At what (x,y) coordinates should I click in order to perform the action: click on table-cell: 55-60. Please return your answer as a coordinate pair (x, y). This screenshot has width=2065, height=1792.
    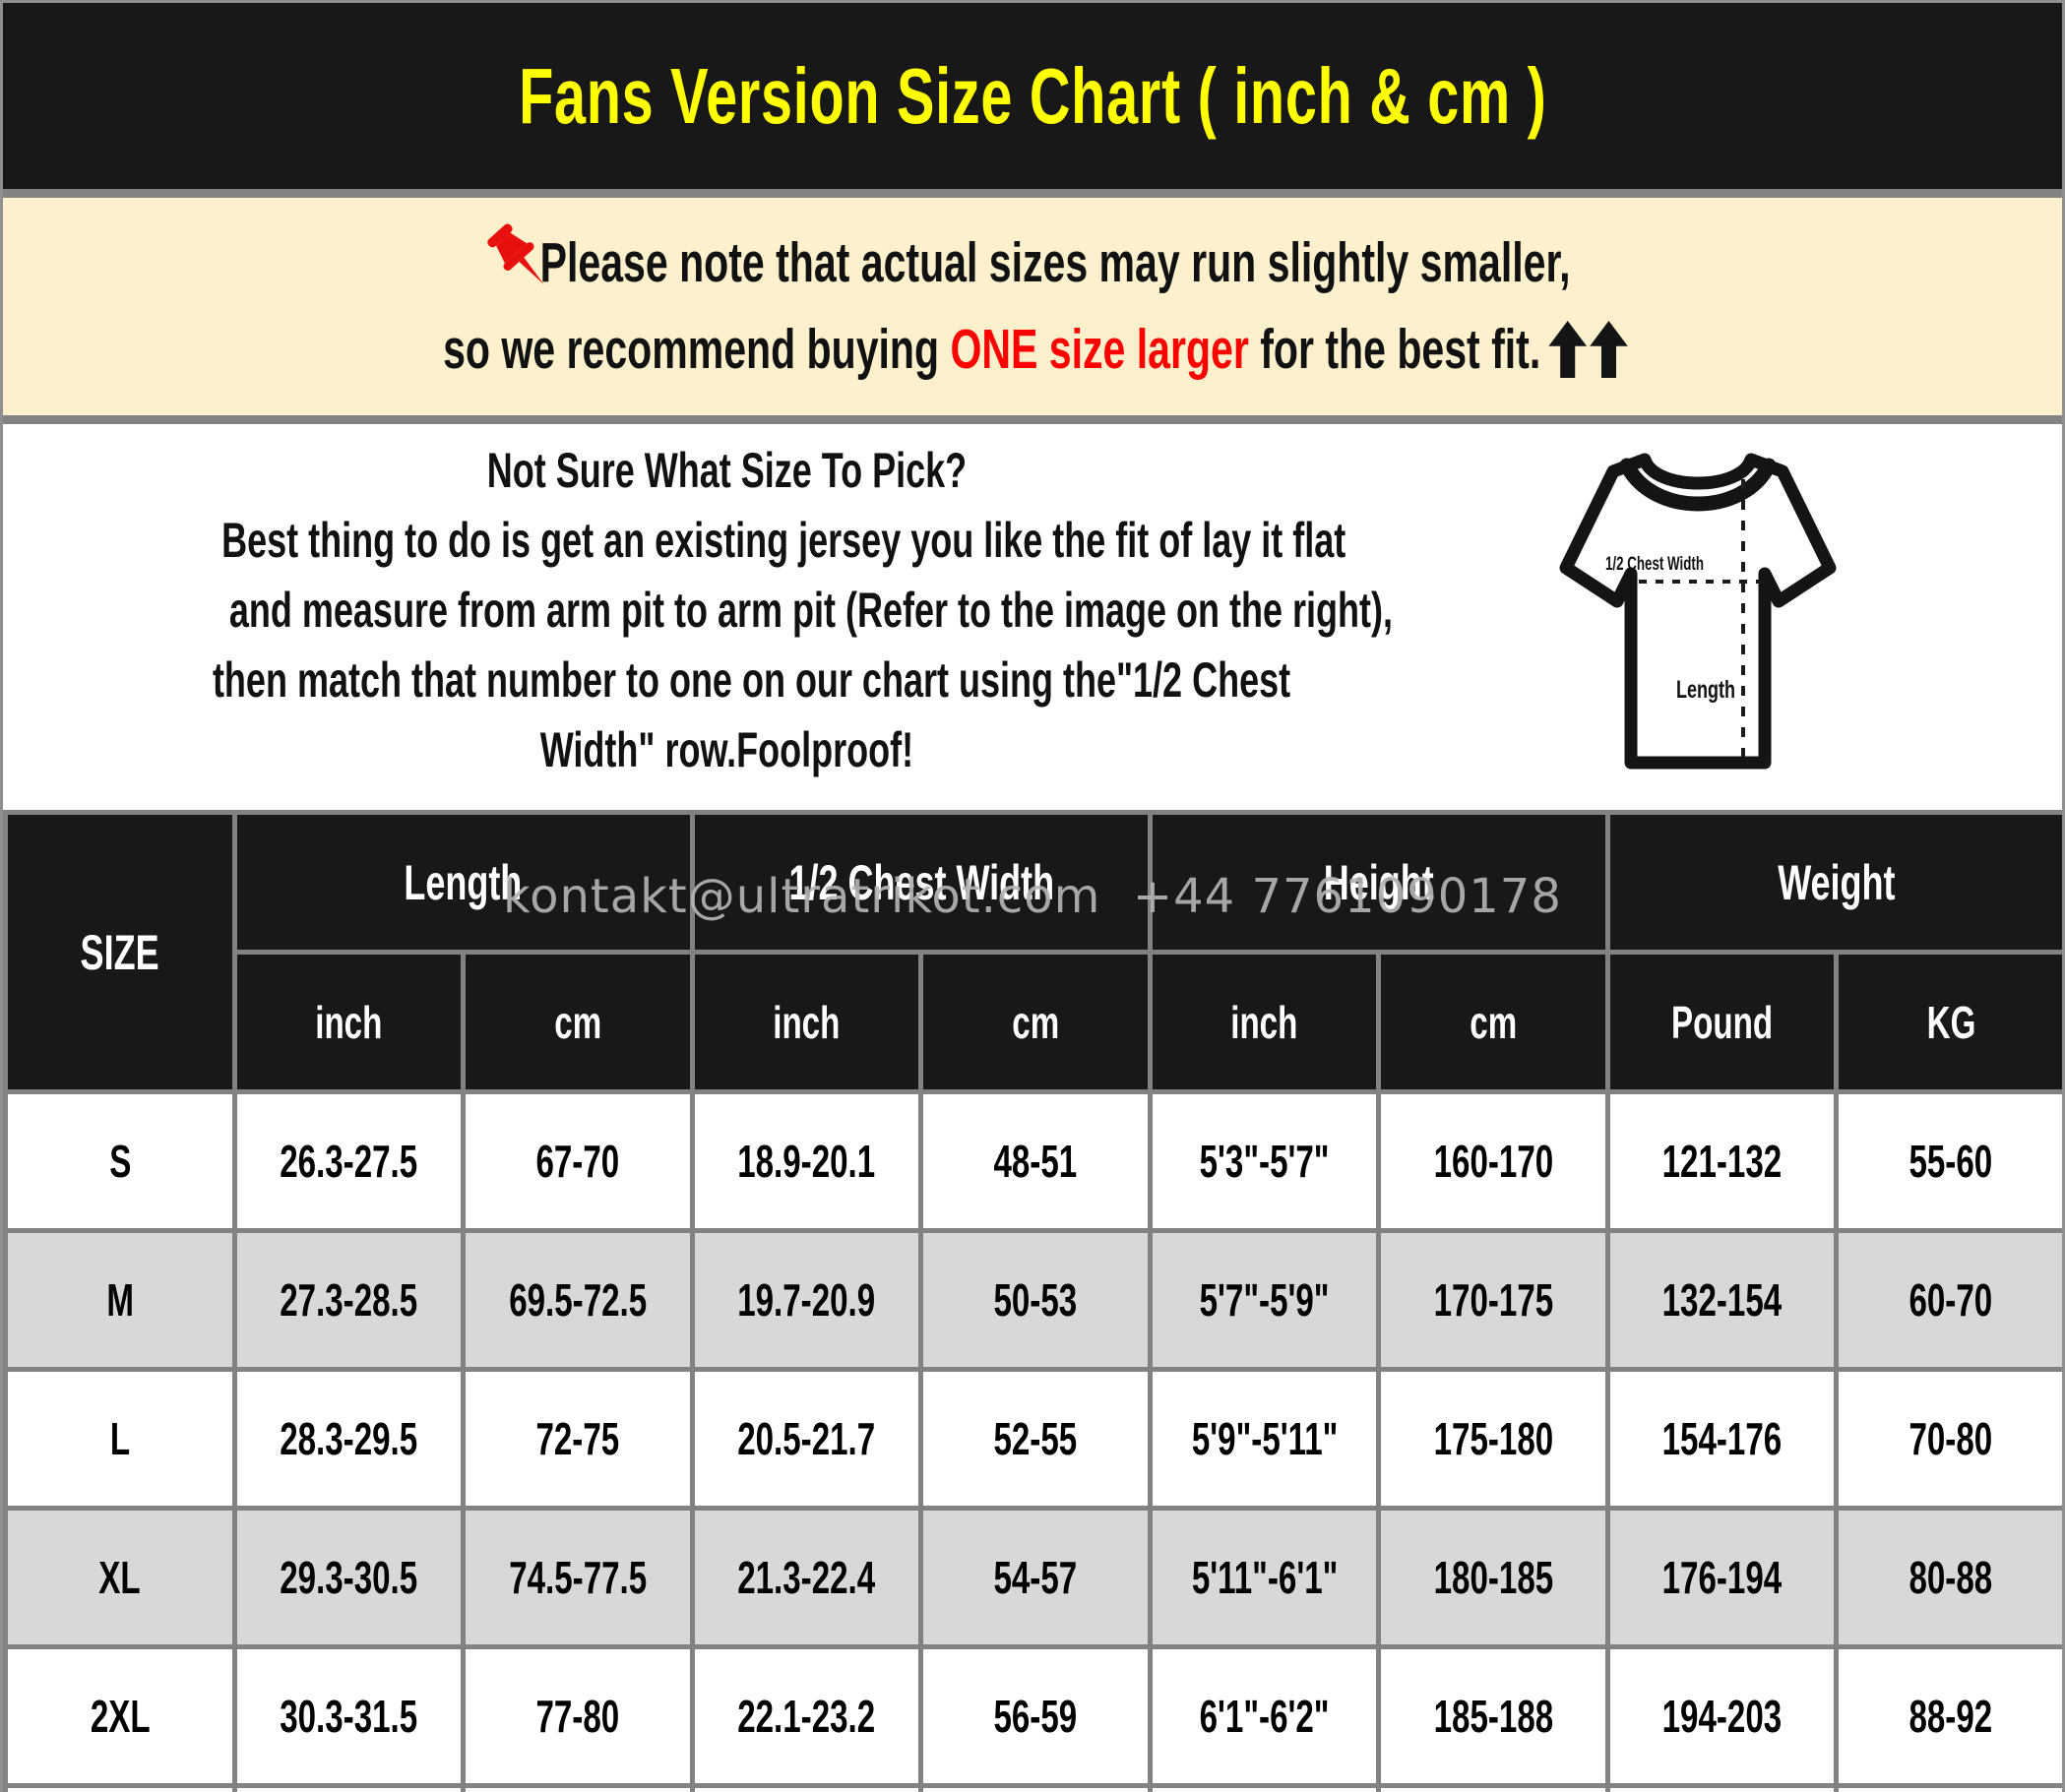
    Looking at the image, I should click on (1948, 1161).